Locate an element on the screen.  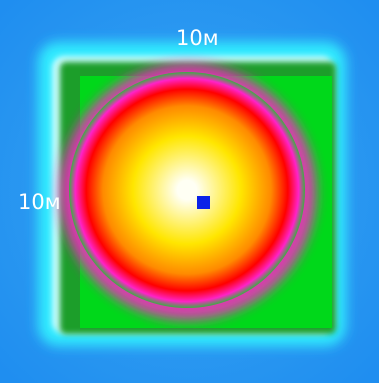
center-marker is located at coordinates (203, 202).